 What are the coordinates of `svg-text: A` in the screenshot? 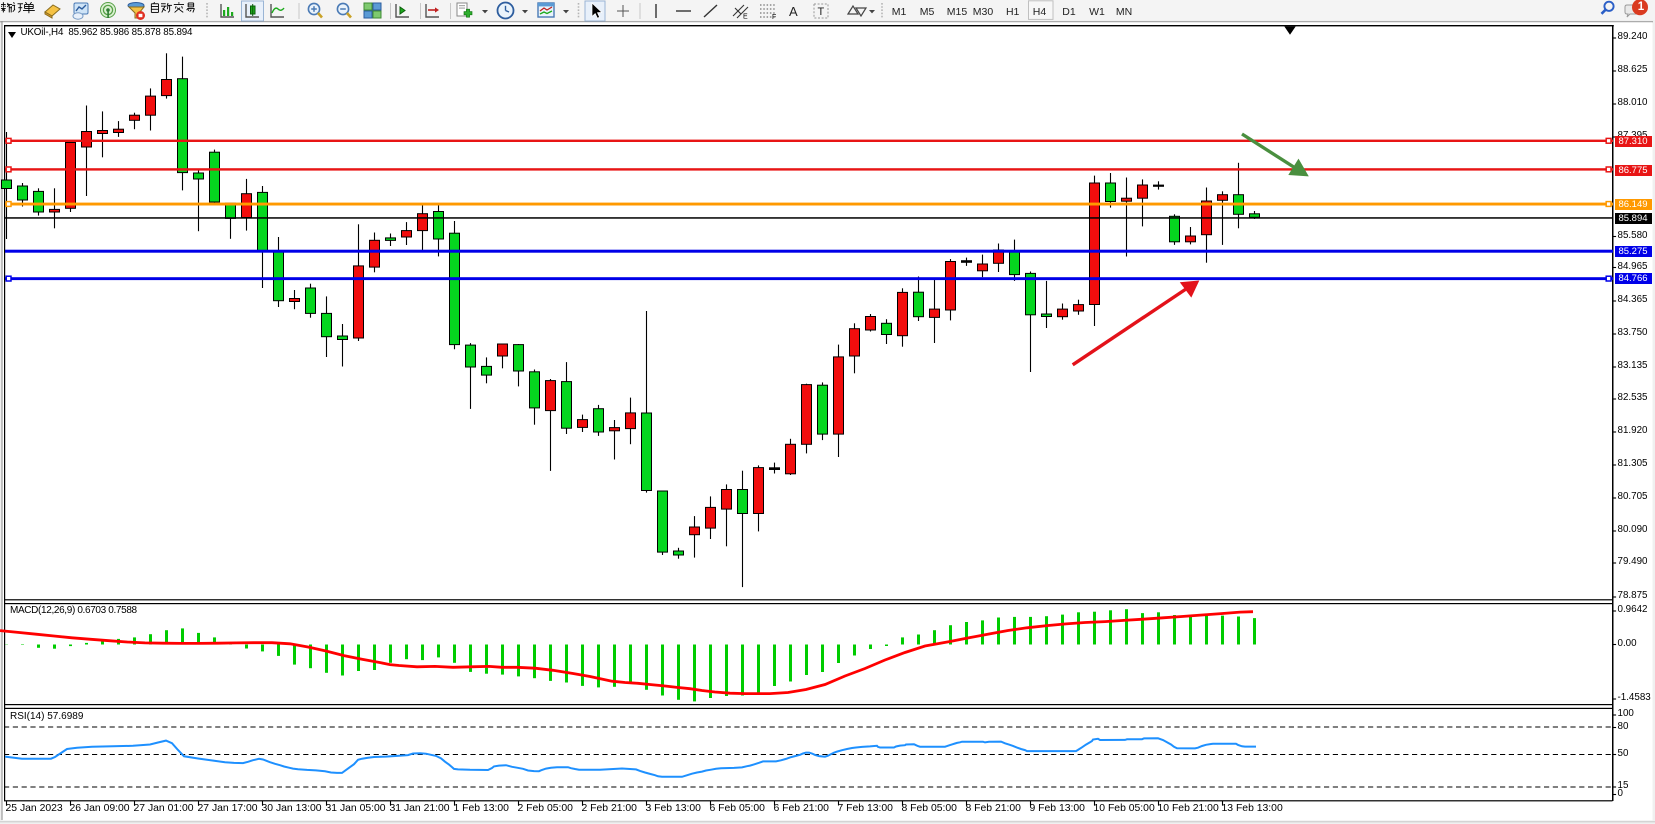 It's located at (793, 11).